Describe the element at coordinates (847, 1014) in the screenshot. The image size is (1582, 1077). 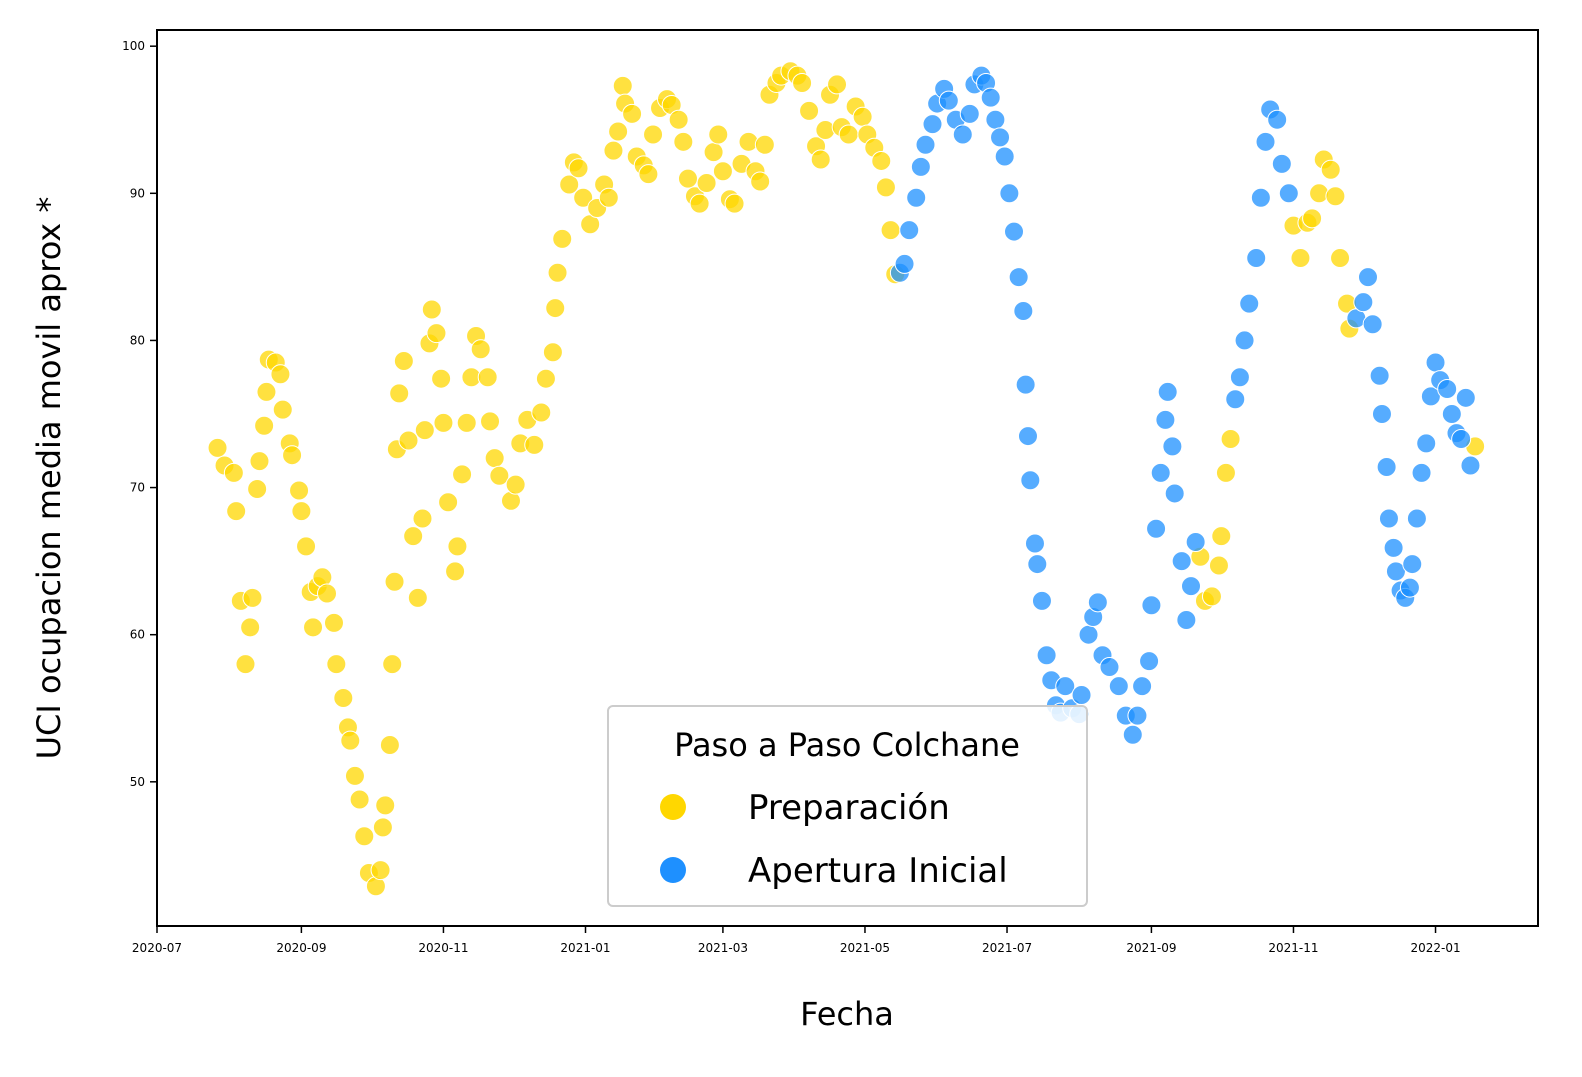
I see `x-axis-label: Fecha` at that location.